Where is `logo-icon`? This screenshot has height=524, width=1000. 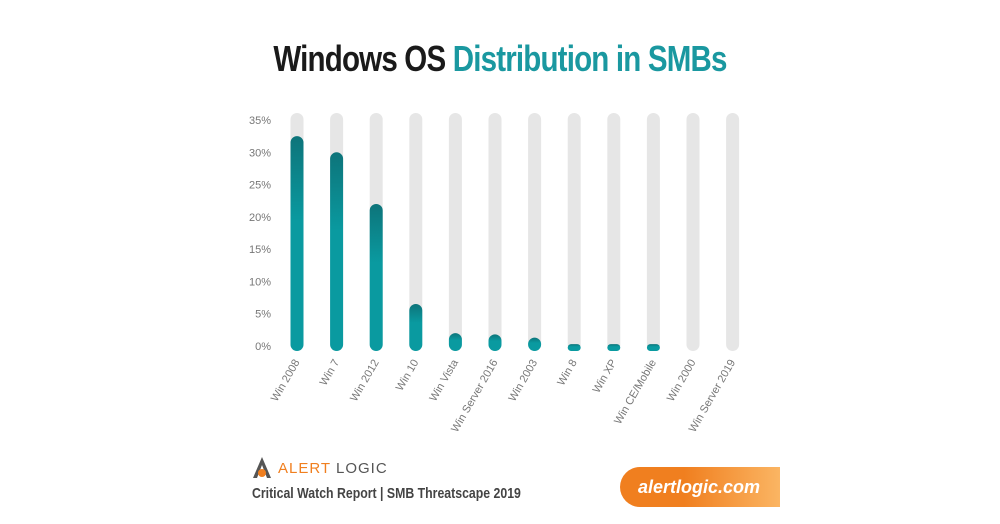 logo-icon is located at coordinates (262, 467).